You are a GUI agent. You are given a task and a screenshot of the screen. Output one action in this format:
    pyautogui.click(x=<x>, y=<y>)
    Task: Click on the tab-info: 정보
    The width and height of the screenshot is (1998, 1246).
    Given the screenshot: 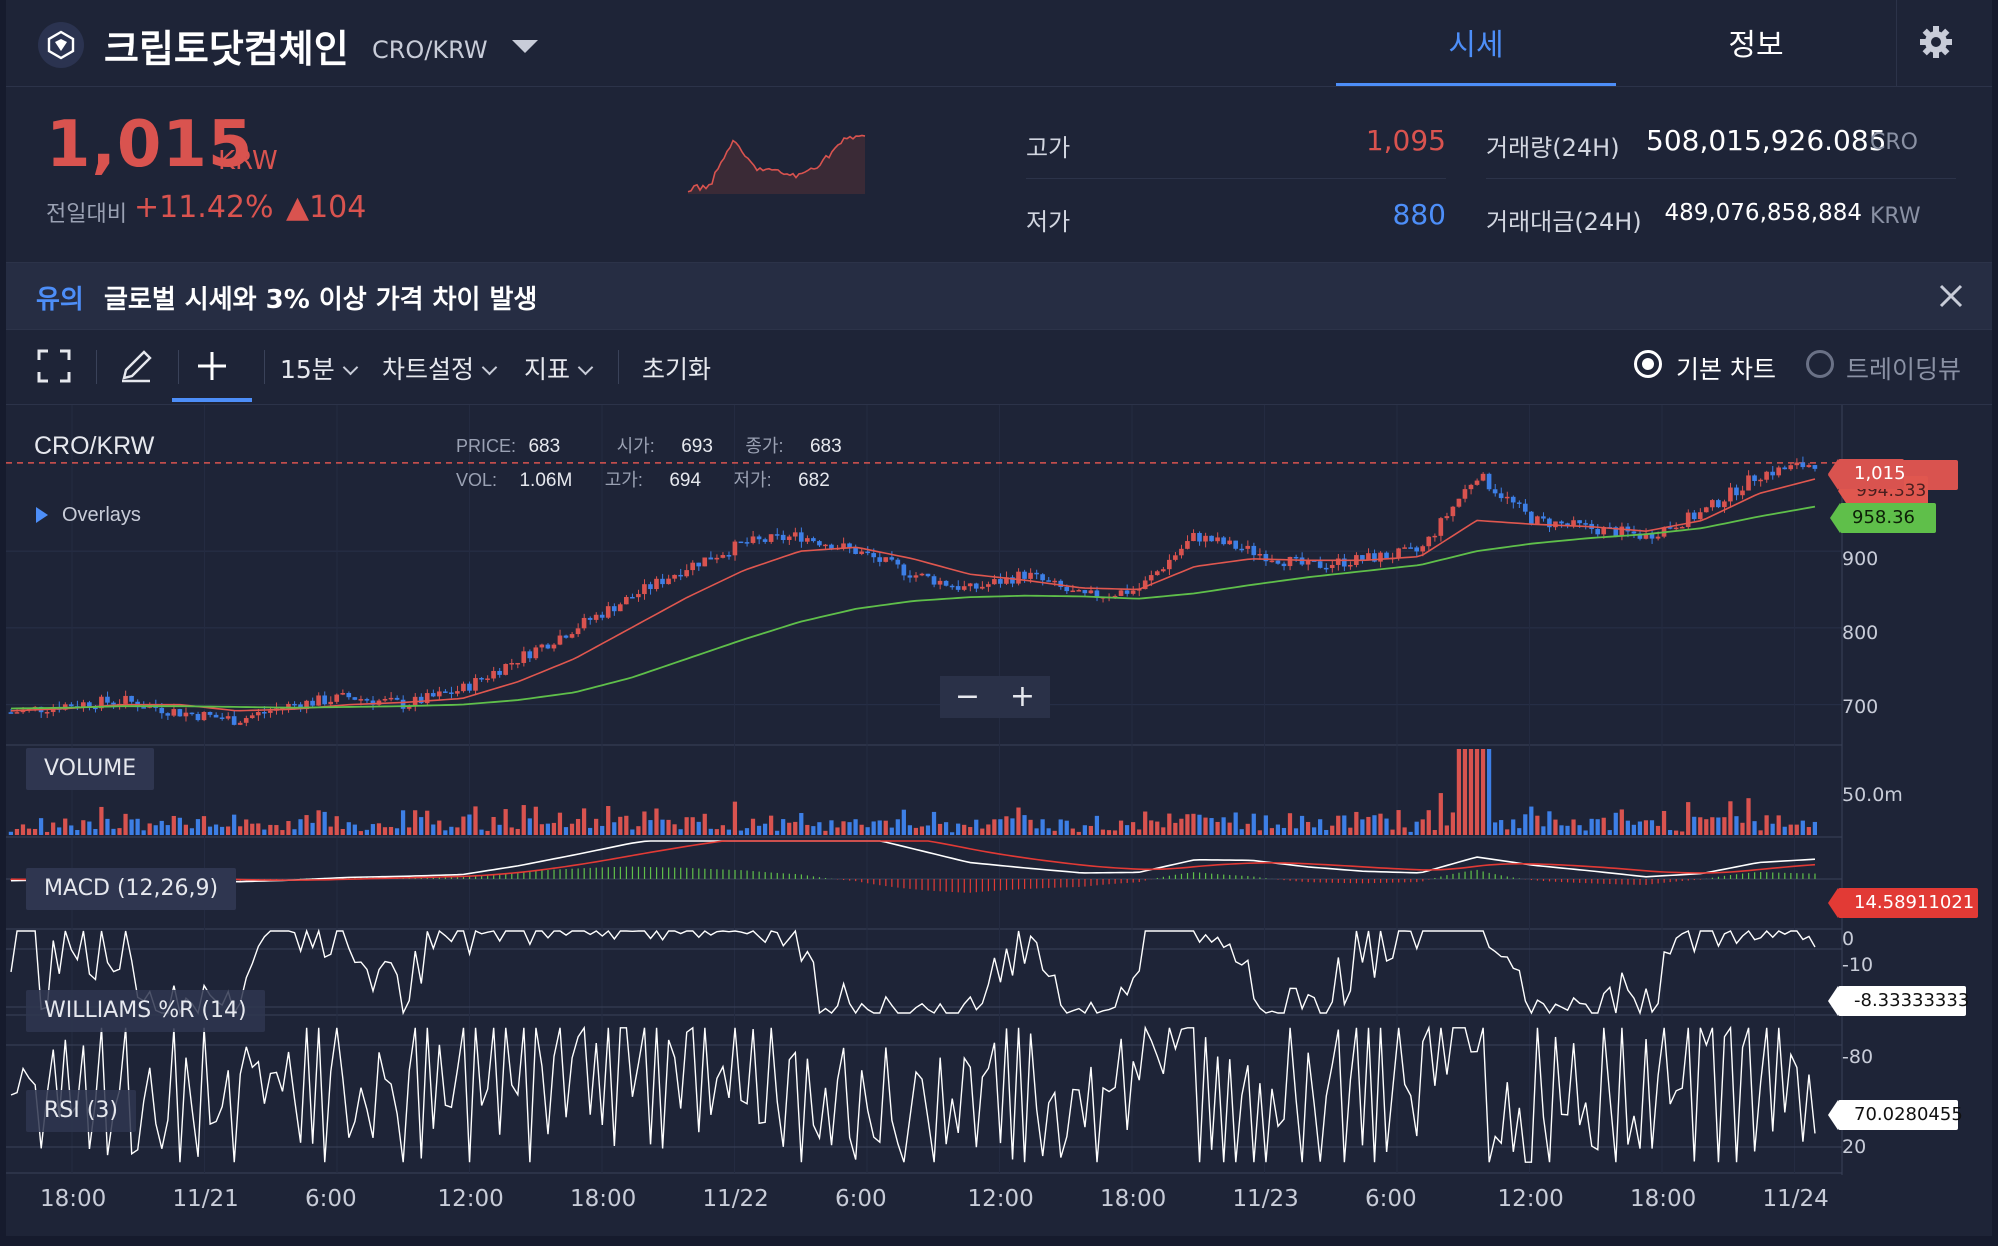 What is the action you would take?
    pyautogui.click(x=1756, y=45)
    